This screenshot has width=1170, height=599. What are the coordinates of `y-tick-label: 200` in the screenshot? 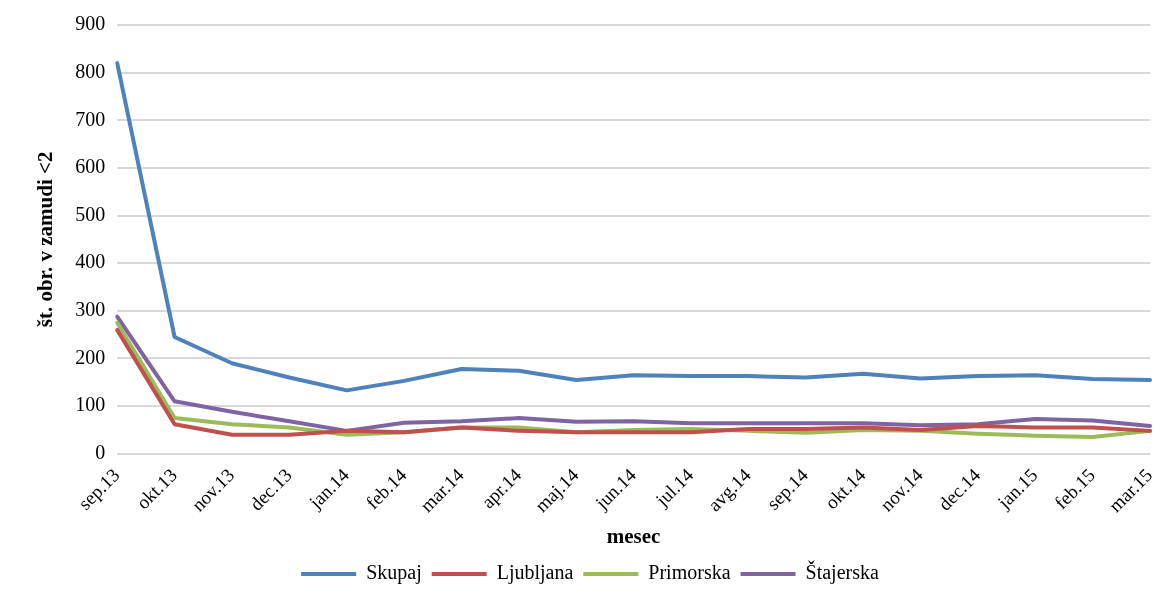 It's located at (90, 356).